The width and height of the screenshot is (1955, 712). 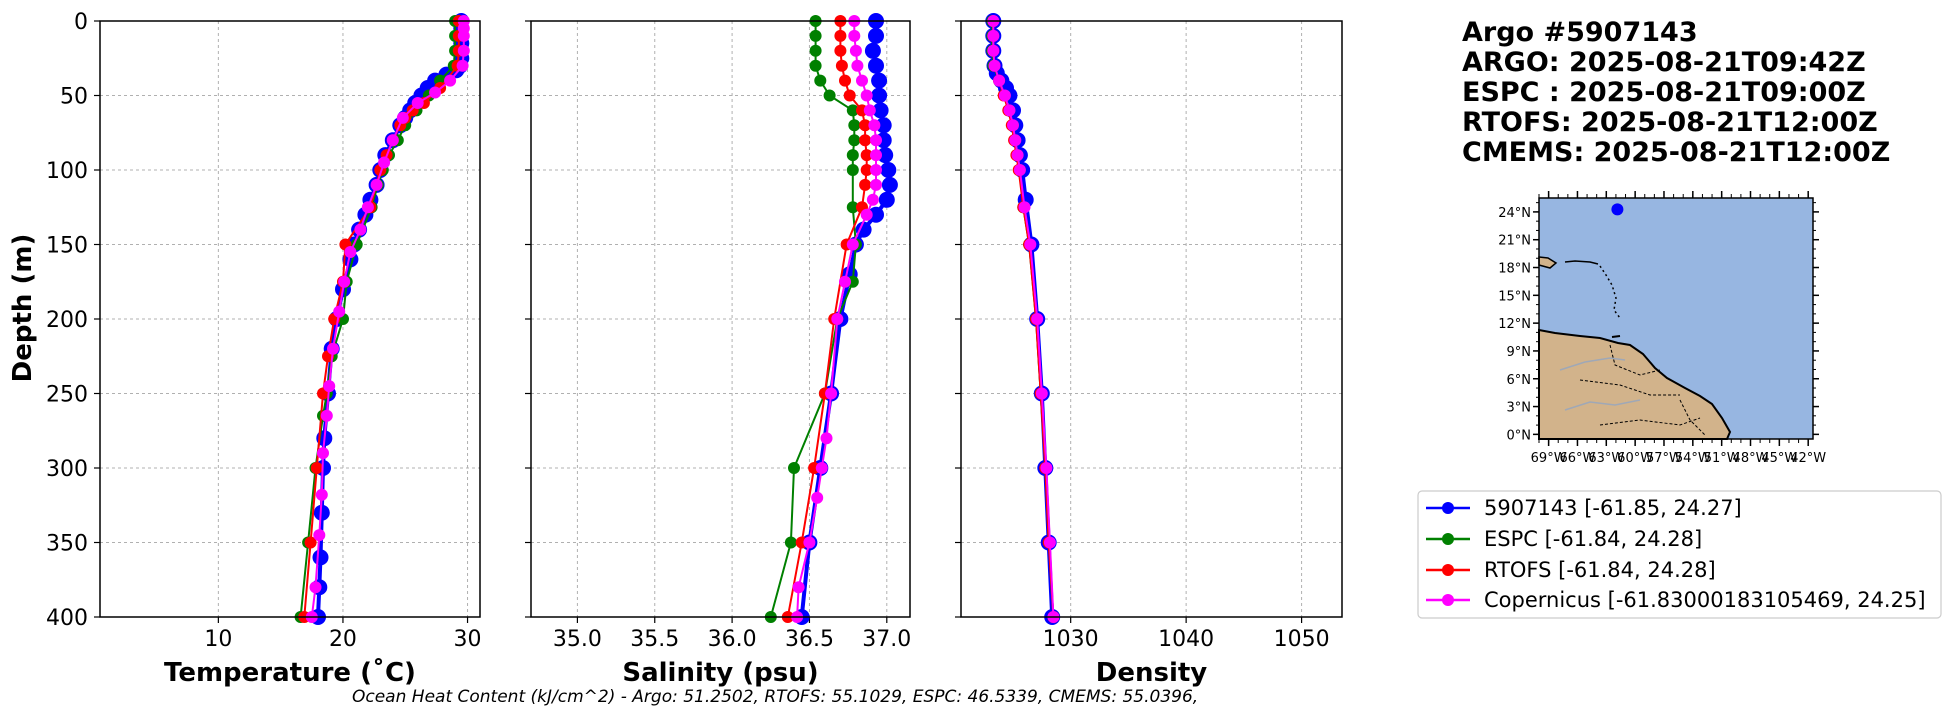 I want to click on legend-label-copernicus: Copernicus [-61.83000183105469, 24.25], so click(x=1705, y=600).